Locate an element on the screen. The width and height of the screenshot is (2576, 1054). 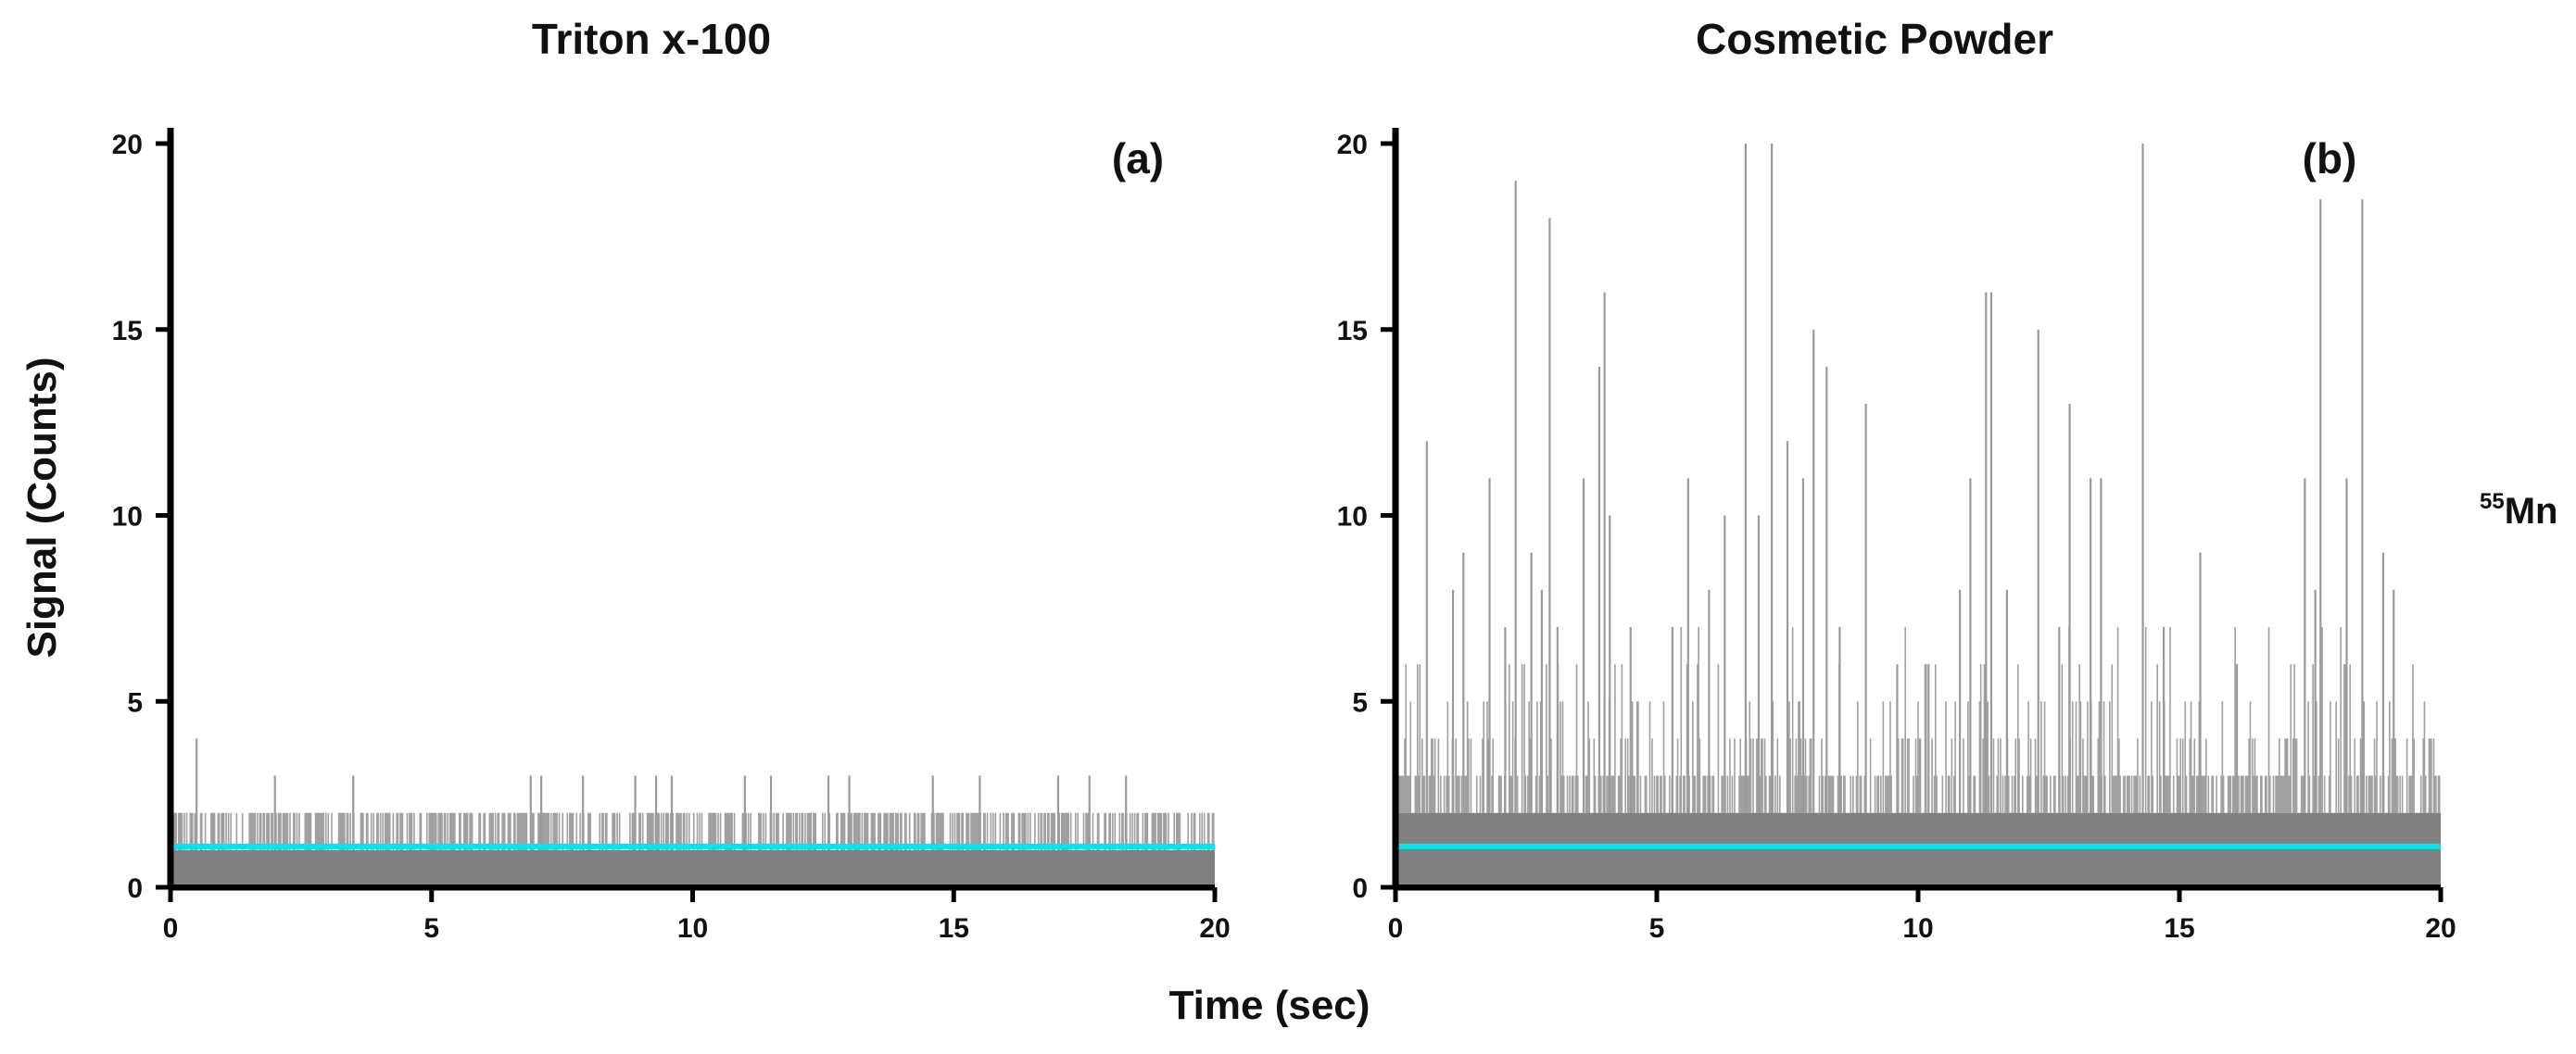
isotope-element: Mn is located at coordinates (2531, 511).